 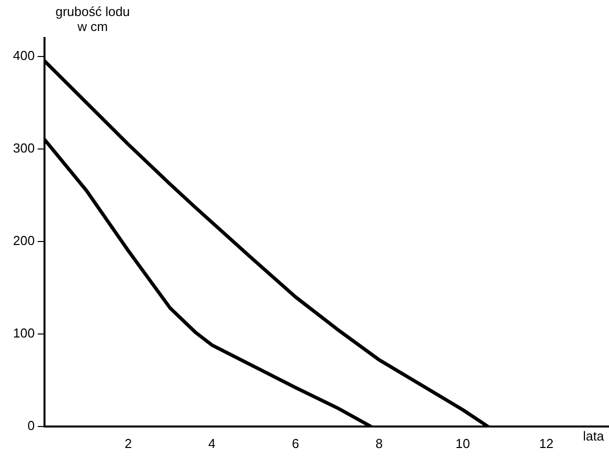 I want to click on y-tick-label: 200, so click(x=23, y=240).